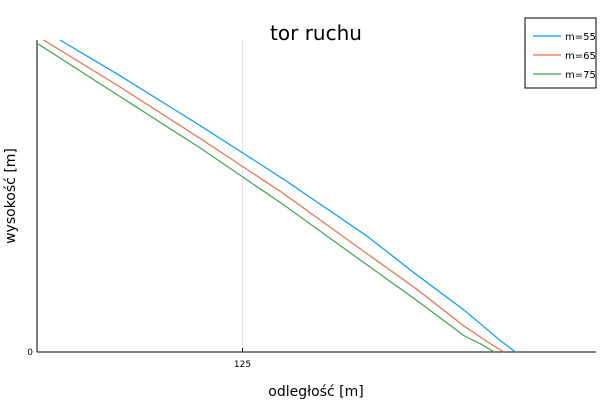  What do you see at coordinates (580, 37) in the screenshot?
I see `legend-label-m55: m=55` at bounding box center [580, 37].